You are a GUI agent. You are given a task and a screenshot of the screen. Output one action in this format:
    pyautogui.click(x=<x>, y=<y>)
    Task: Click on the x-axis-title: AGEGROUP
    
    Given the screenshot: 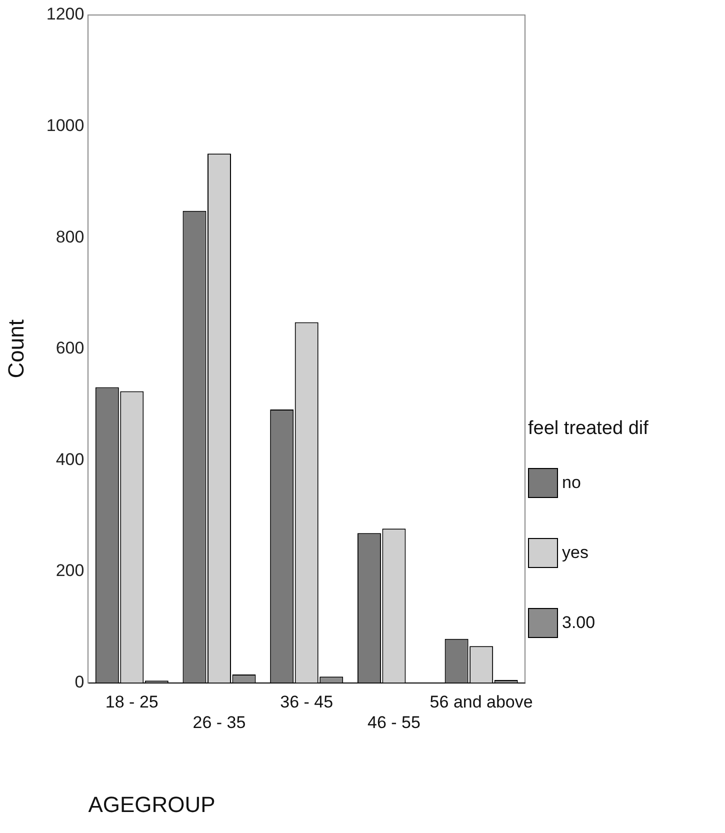 What is the action you would take?
    pyautogui.click(x=152, y=804)
    